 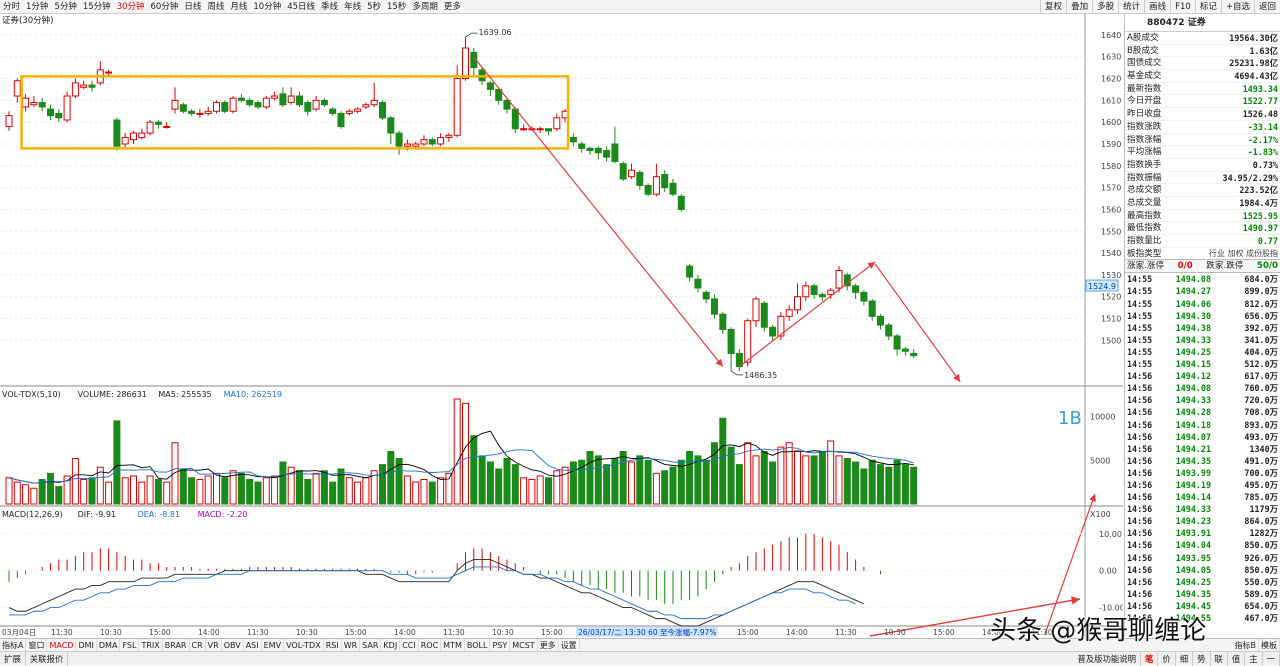 What do you see at coordinates (193, 6) in the screenshot?
I see `period-tab: 日线` at bounding box center [193, 6].